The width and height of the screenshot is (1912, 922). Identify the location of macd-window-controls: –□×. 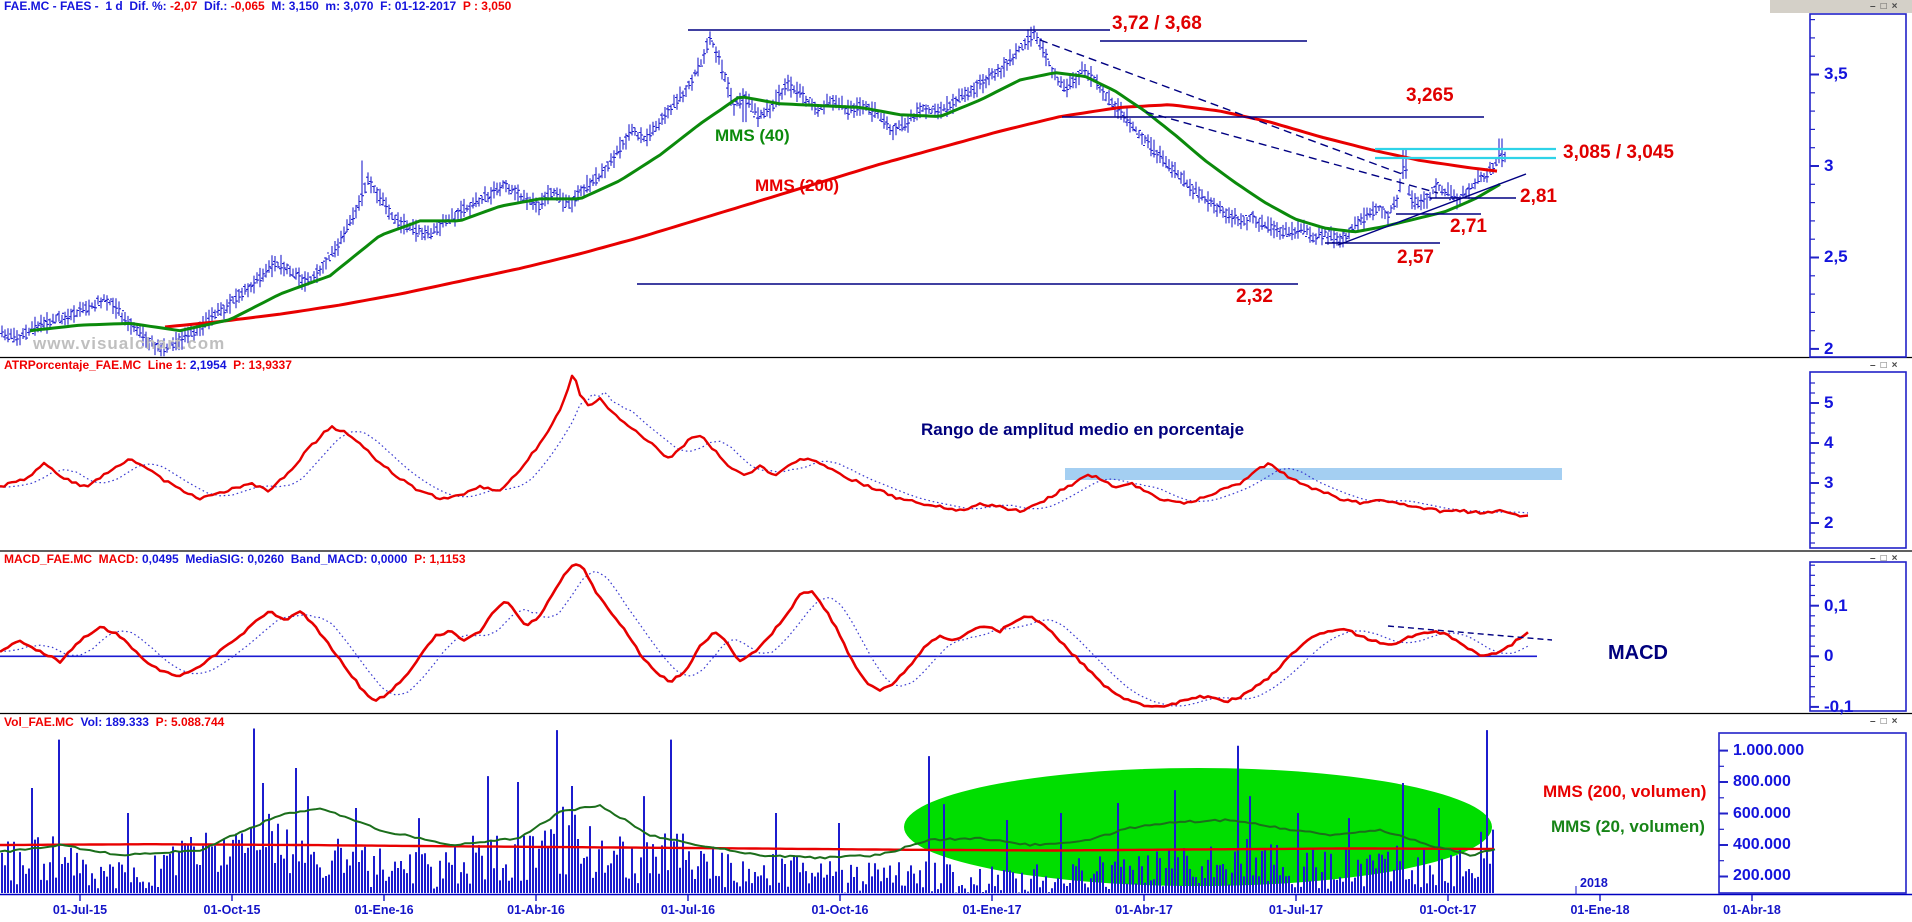
(1886, 558).